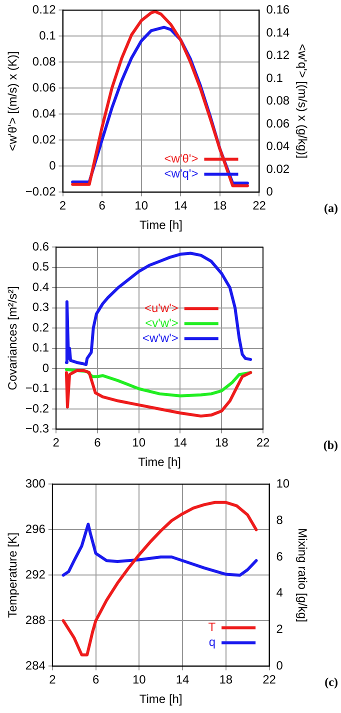  What do you see at coordinates (181, 173) in the screenshot?
I see `legend-label: <w'q'>` at bounding box center [181, 173].